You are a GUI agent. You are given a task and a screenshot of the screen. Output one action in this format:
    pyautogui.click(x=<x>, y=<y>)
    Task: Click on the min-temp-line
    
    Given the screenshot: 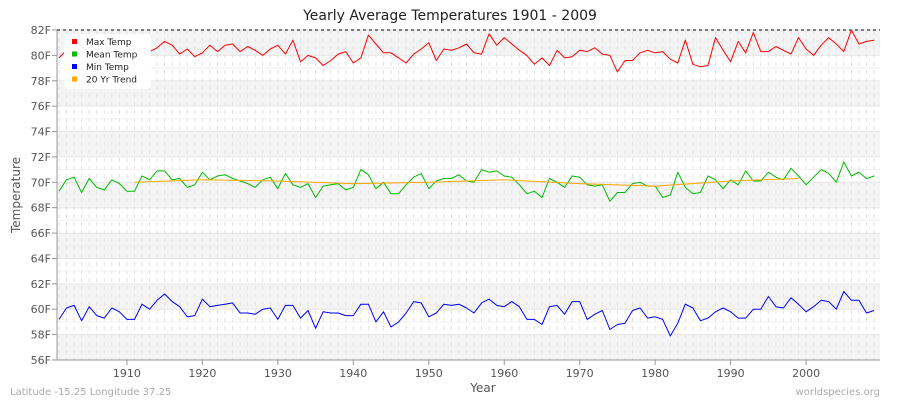 What is the action you would take?
    pyautogui.click(x=466, y=314)
    